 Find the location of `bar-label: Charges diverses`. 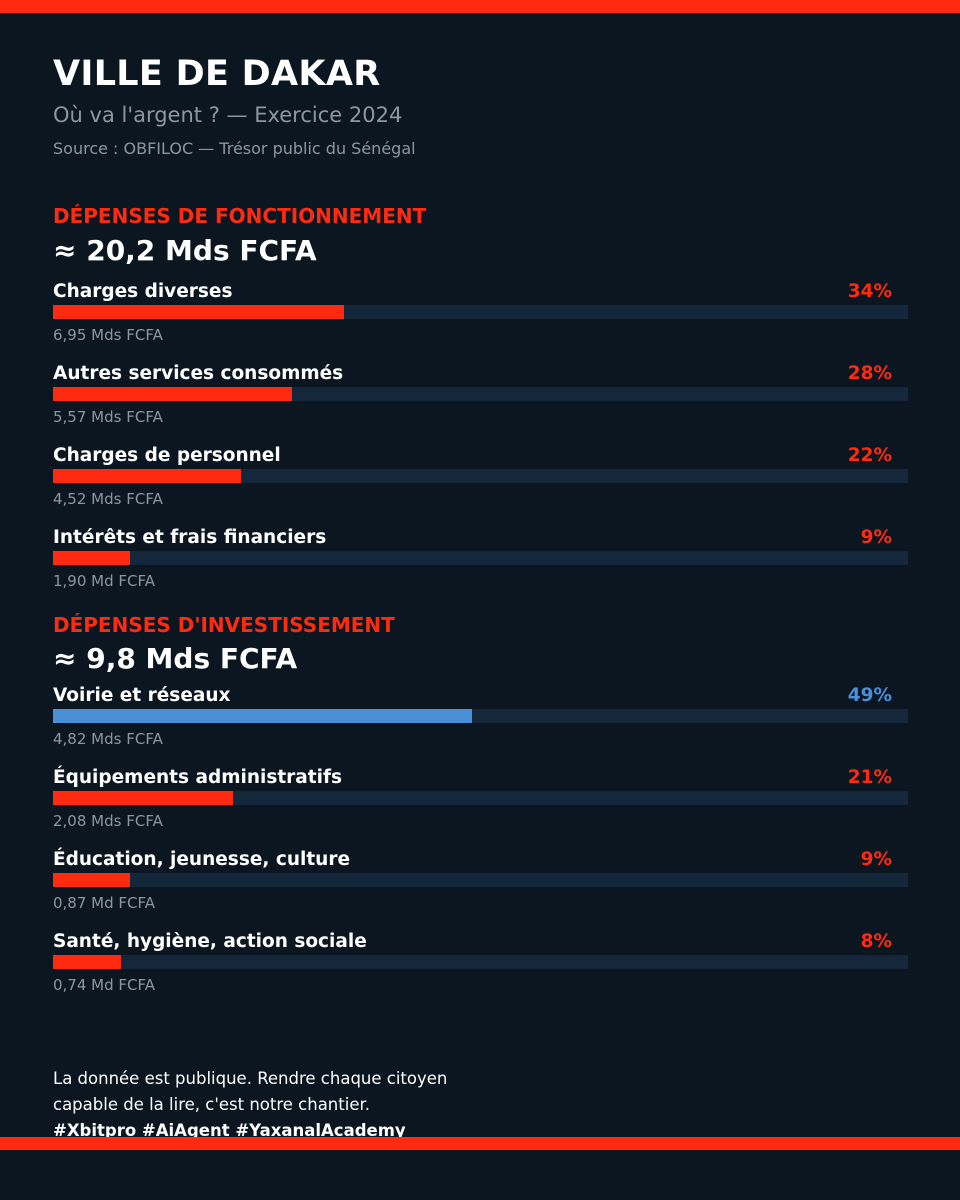

bar-label: Charges diverses is located at coordinates (143, 291).